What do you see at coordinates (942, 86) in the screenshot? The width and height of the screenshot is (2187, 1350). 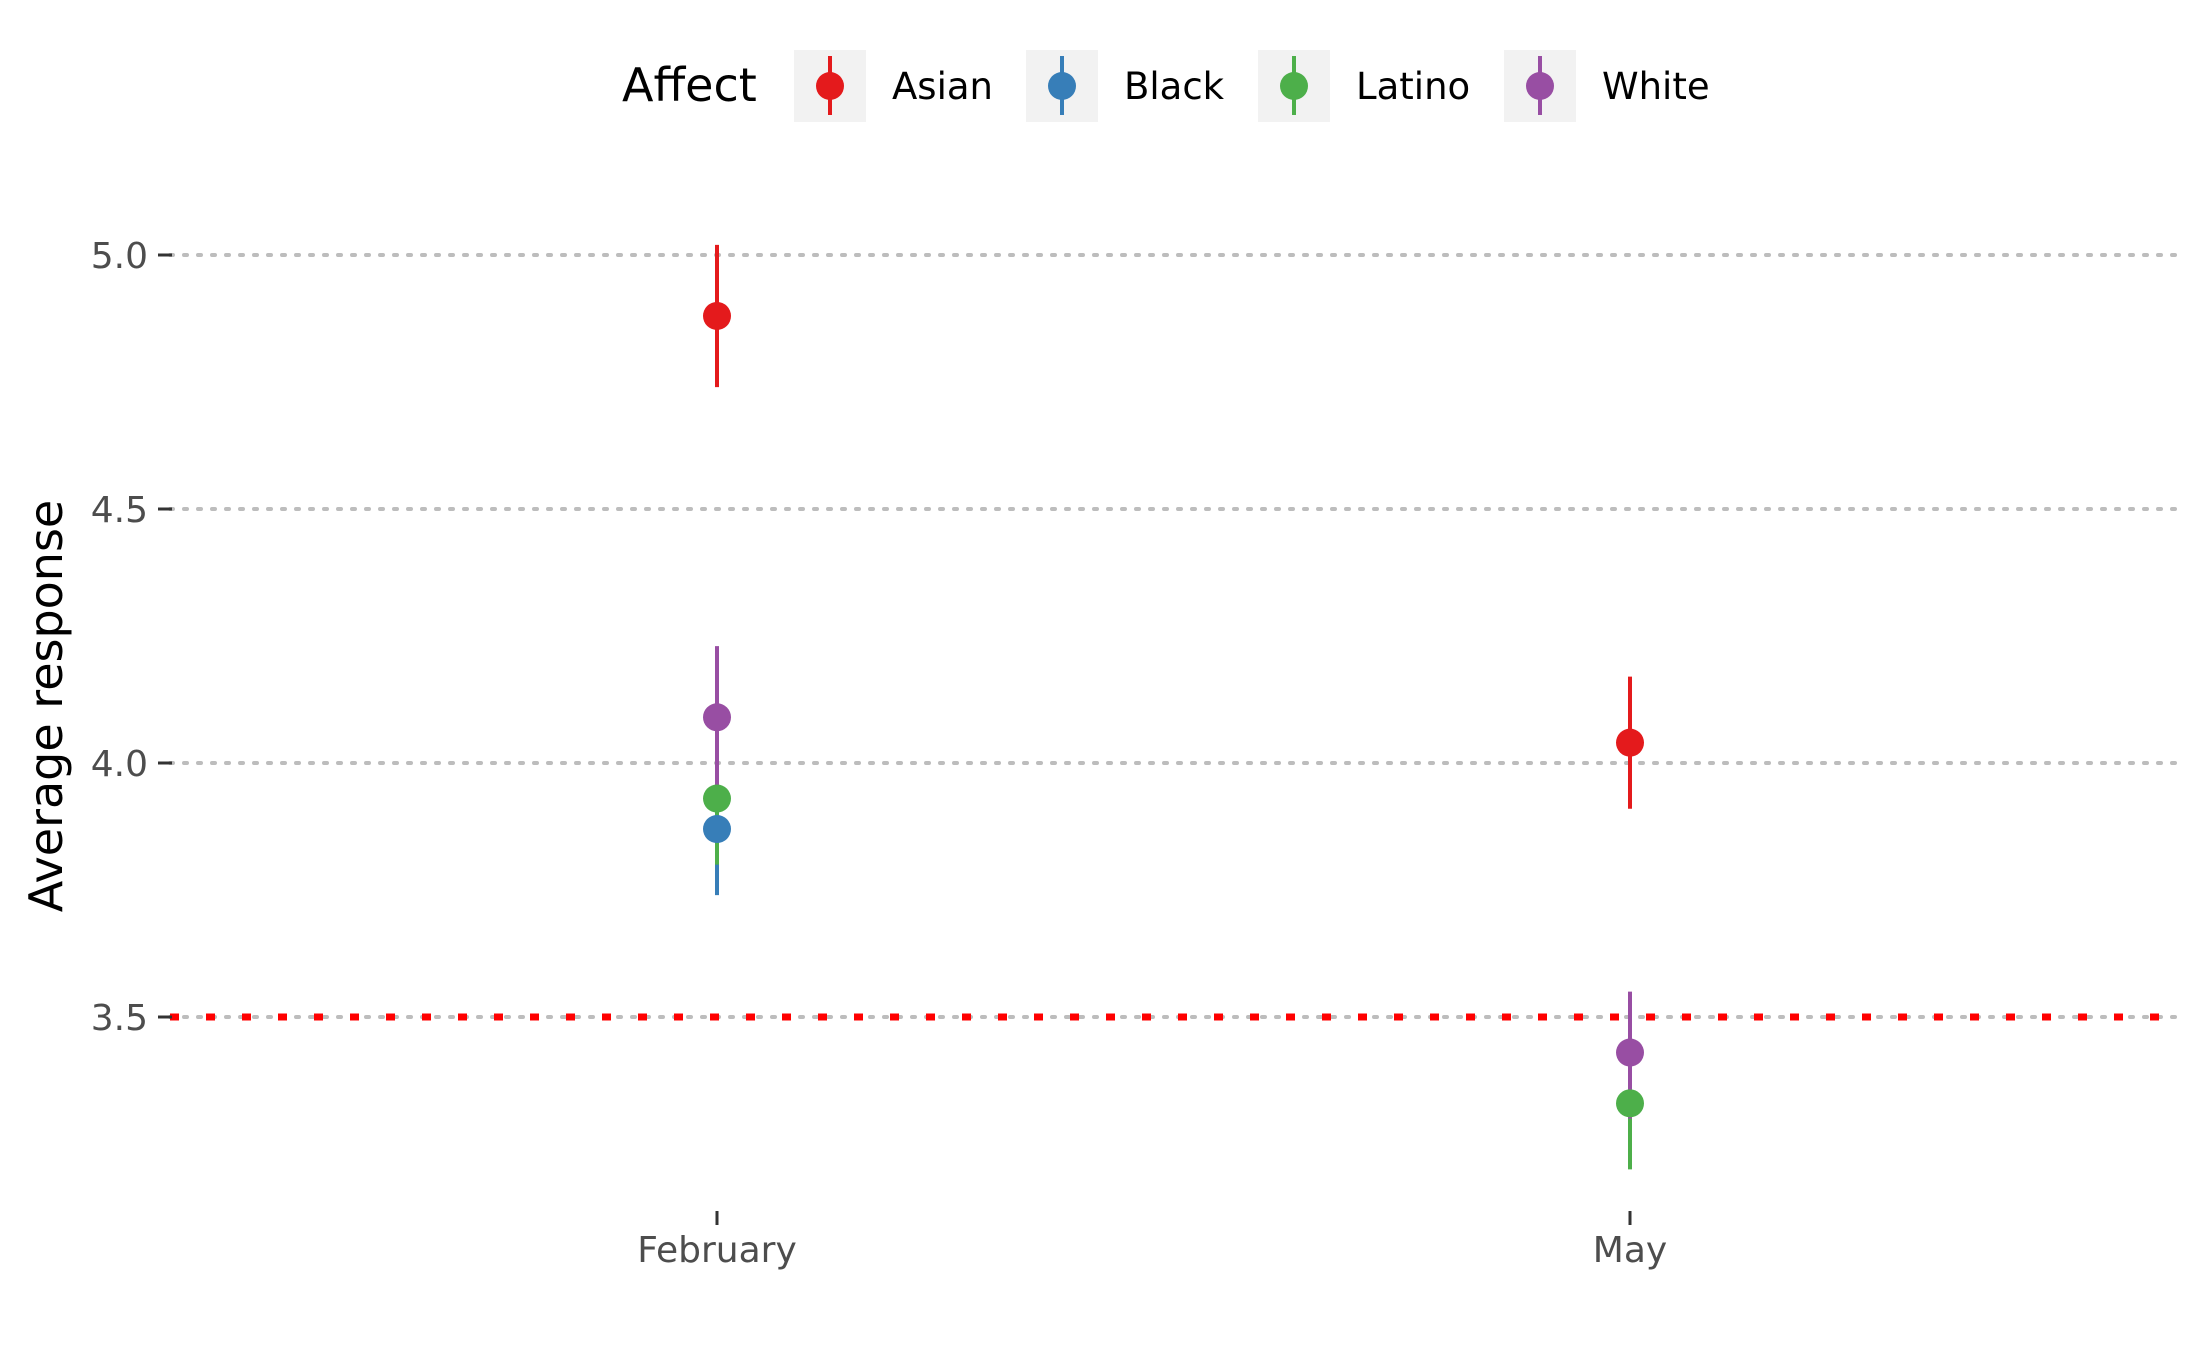 I see `legend-label-asian: Asian` at bounding box center [942, 86].